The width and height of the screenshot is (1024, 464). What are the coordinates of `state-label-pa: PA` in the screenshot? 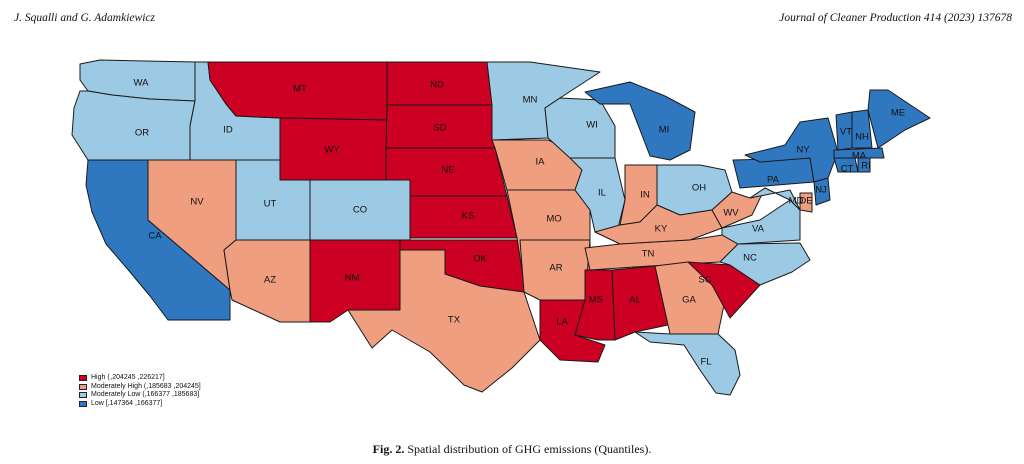 It's located at (773, 180).